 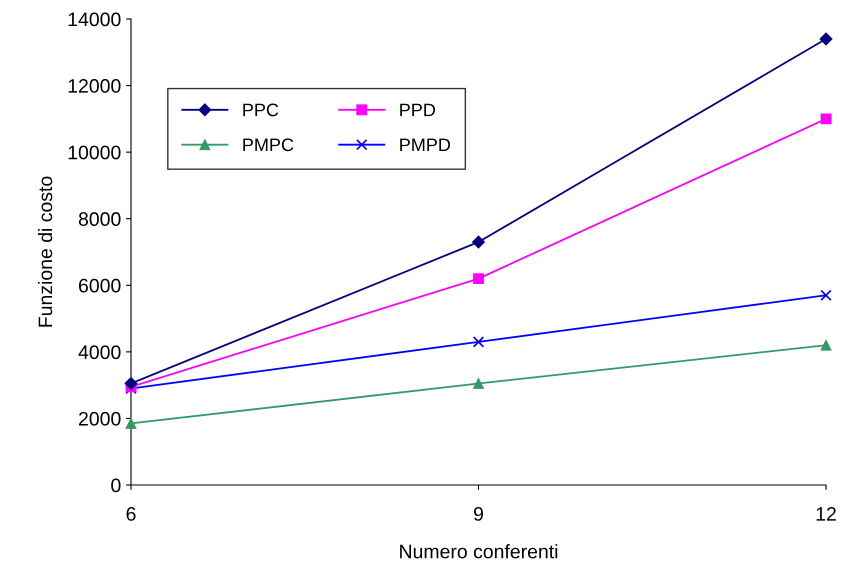 I want to click on x-tick-label: 12, so click(x=826, y=514).